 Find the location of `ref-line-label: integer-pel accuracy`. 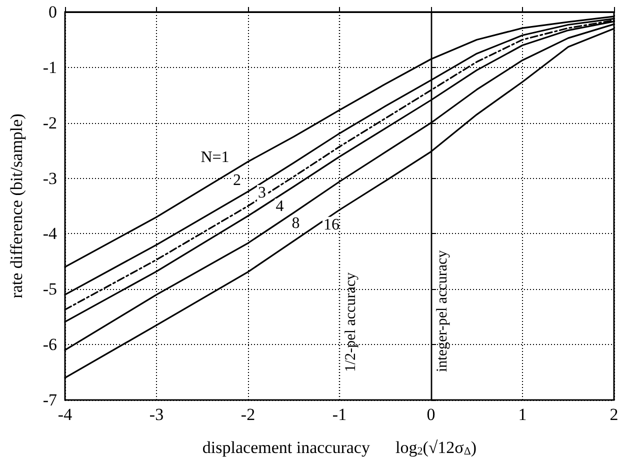

ref-line-label: integer-pel accuracy is located at coordinates (442, 311).